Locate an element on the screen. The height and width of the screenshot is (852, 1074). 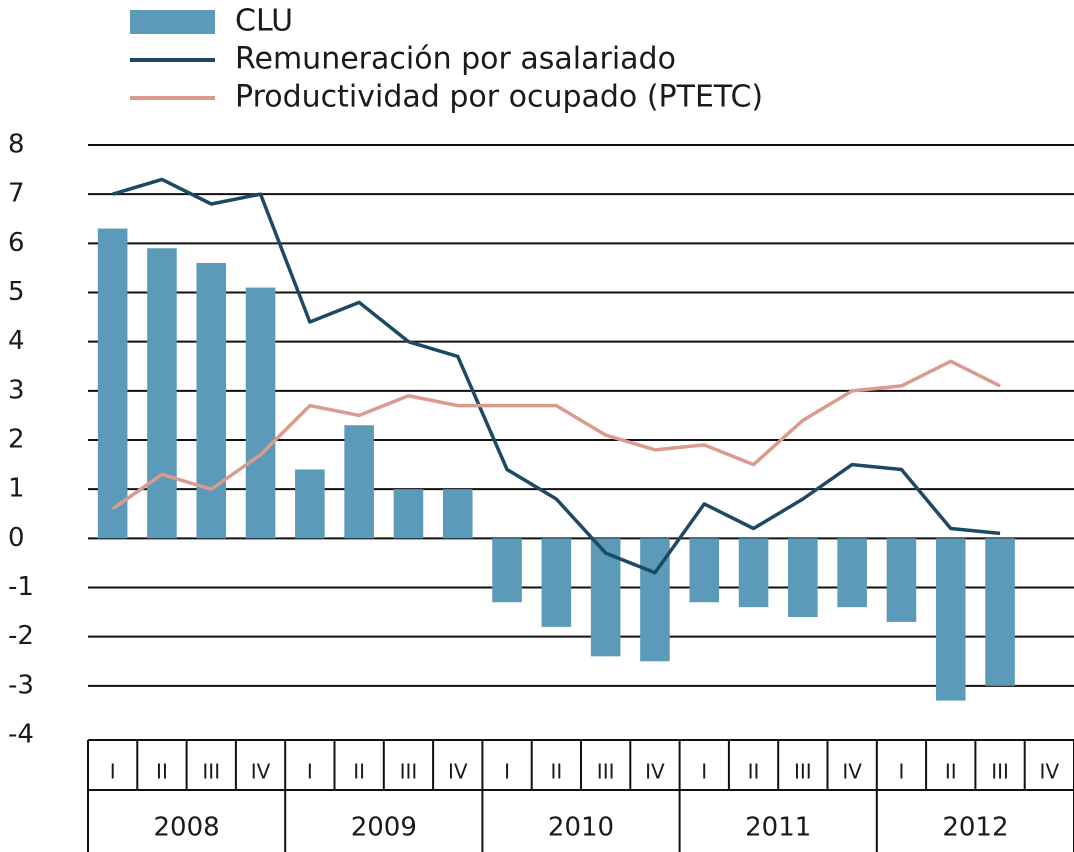
y-tick-label: 1 is located at coordinates (16, 489).